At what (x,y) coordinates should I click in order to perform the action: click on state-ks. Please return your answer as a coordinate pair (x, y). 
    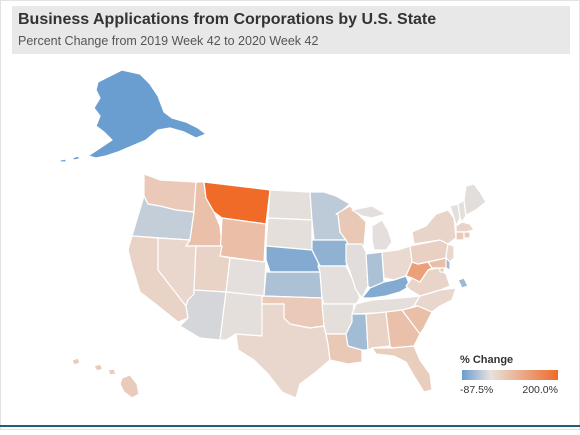
    Looking at the image, I should click on (293, 285).